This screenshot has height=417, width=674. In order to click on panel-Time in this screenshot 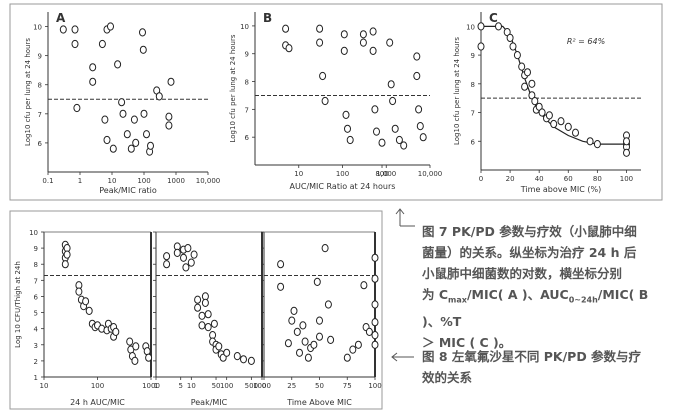, I will do `click(320, 305)`.